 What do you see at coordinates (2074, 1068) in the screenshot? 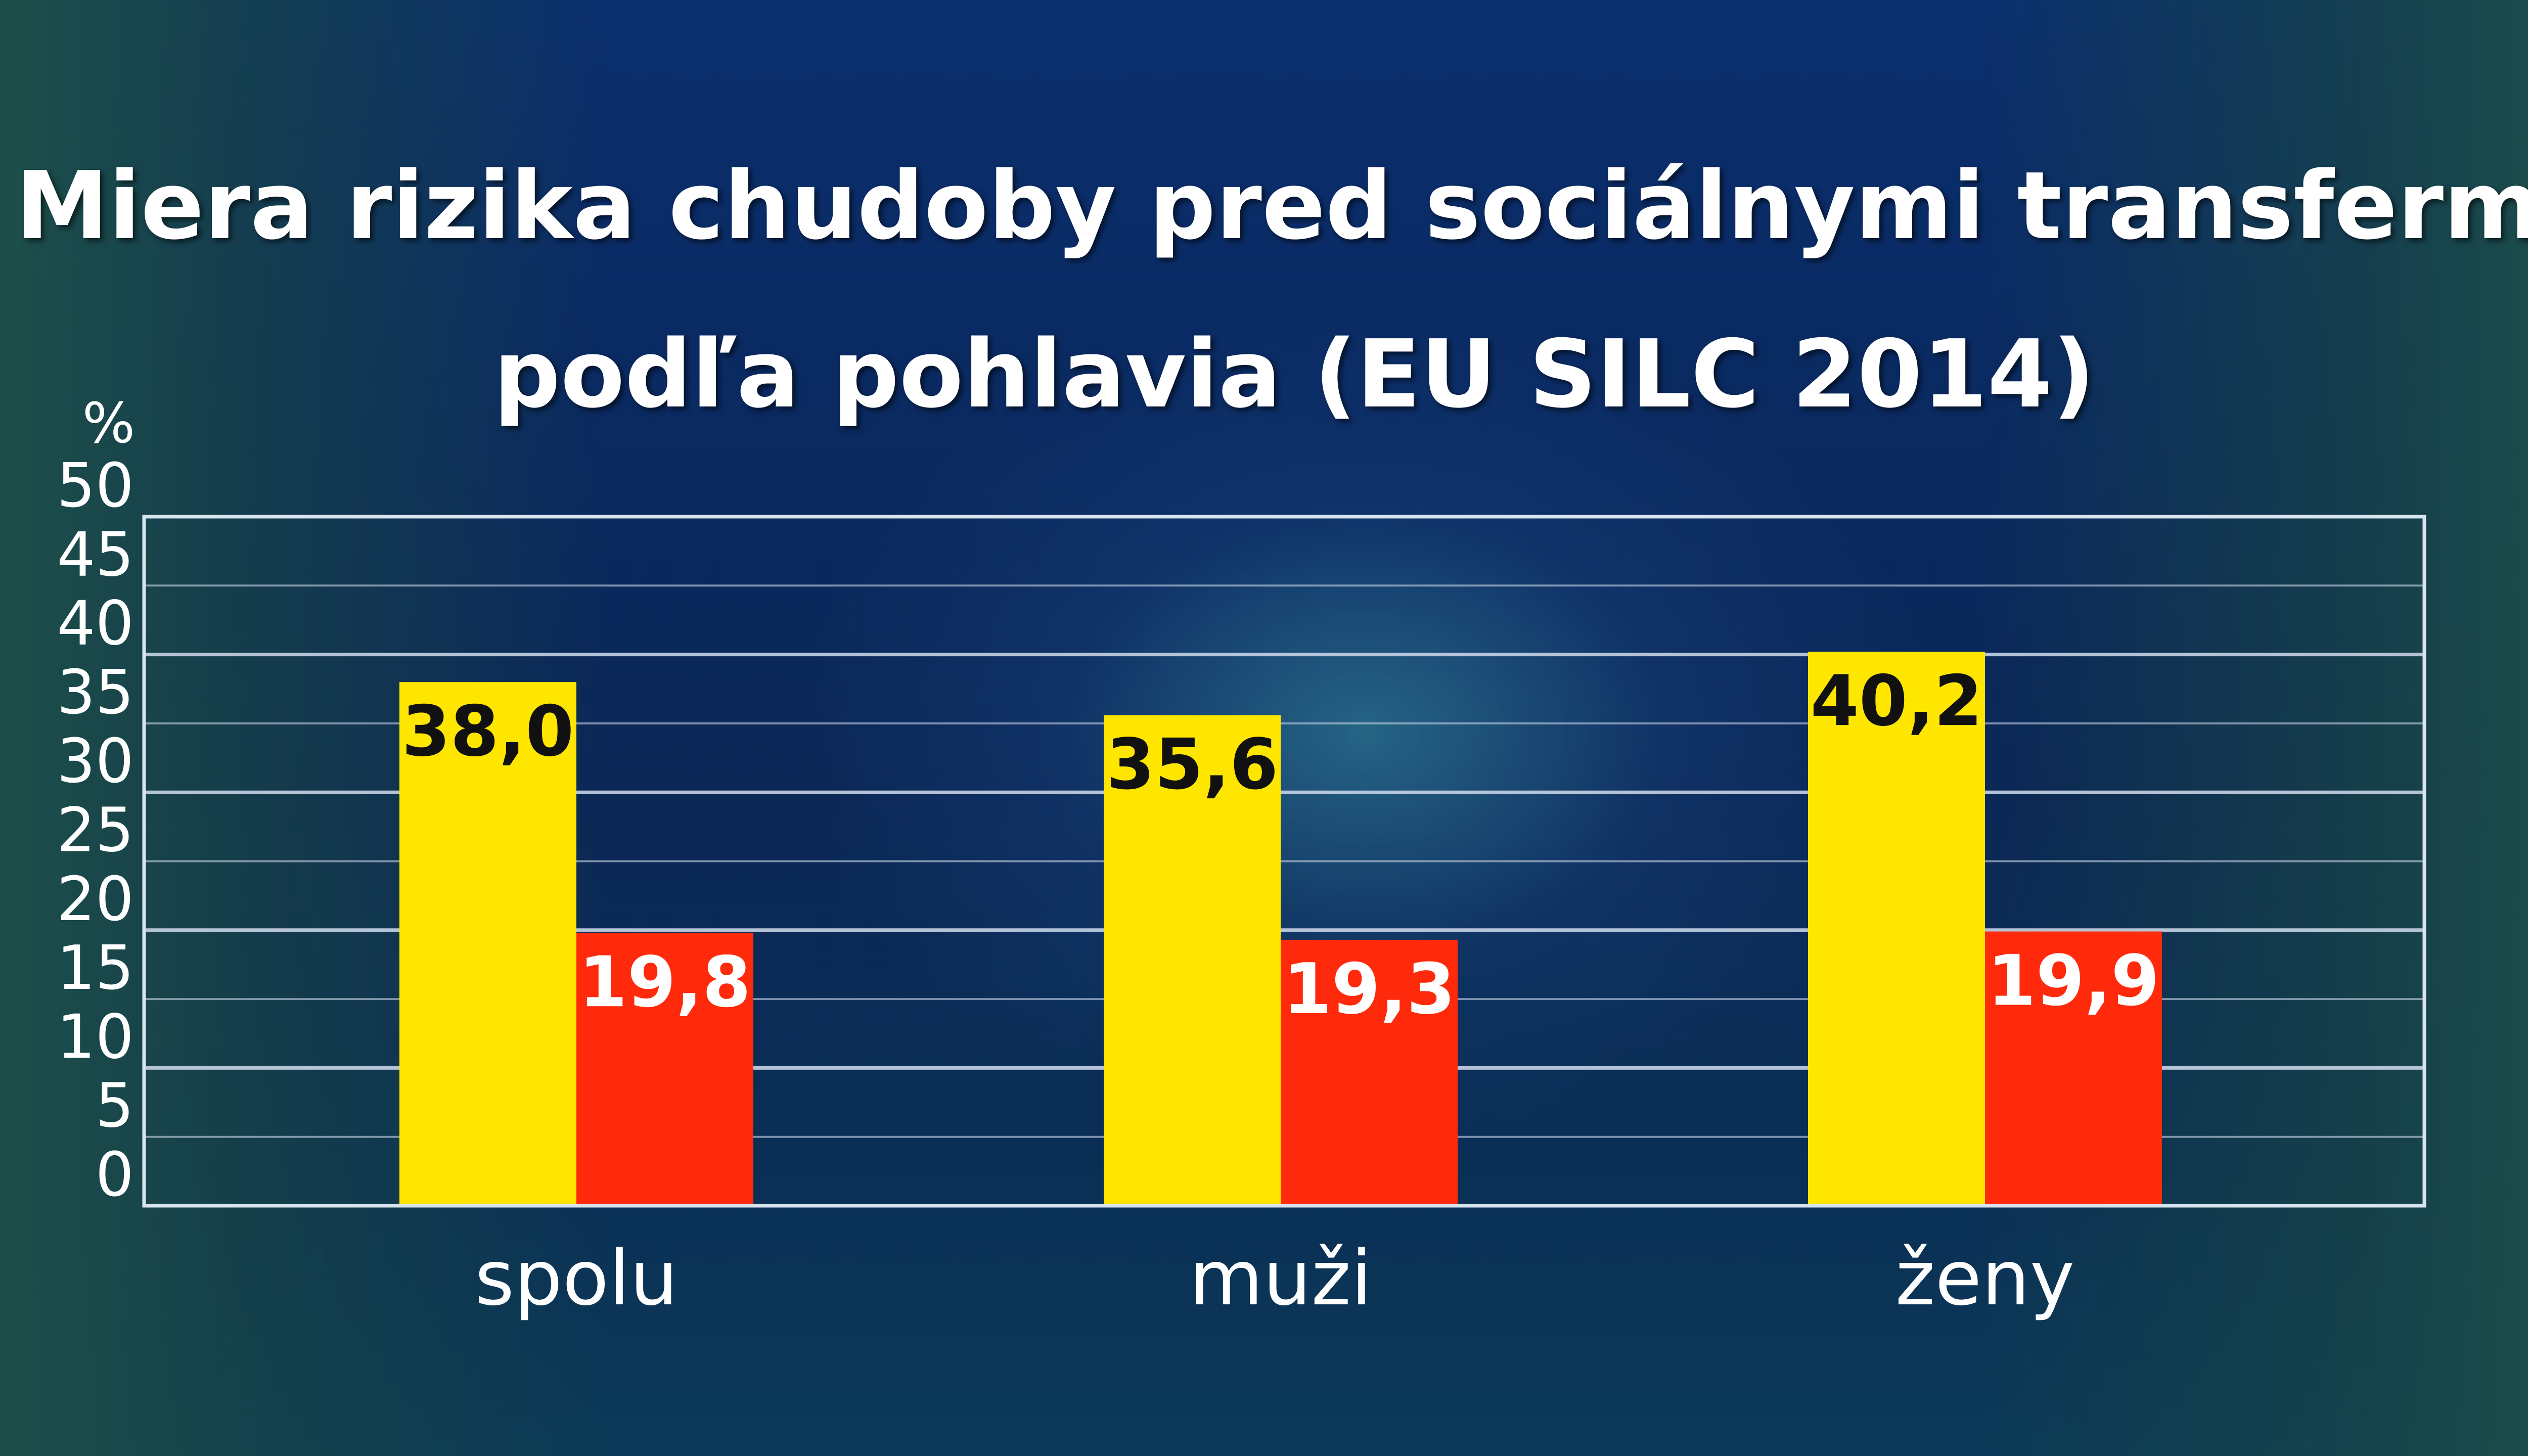
I see `bar-ženy-series-2` at bounding box center [2074, 1068].